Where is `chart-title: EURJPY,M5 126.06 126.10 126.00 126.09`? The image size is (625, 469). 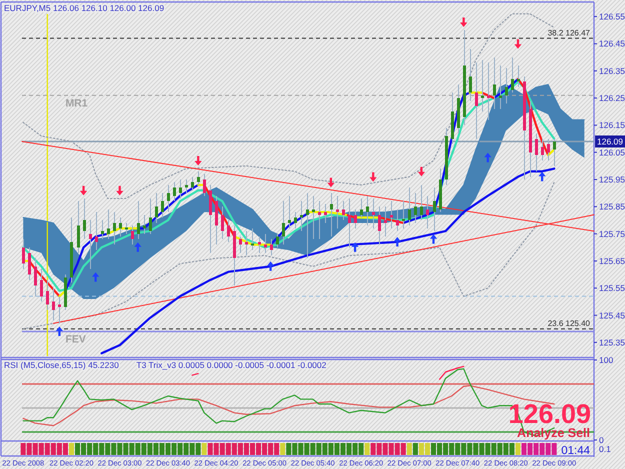 chart-title: EURJPY,M5 126.06 126.10 126.00 126.09 is located at coordinates (84, 8).